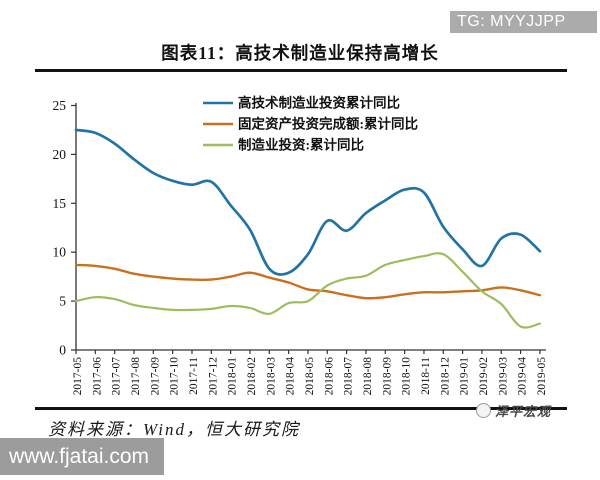 Image resolution: width=600 pixels, height=480 pixels. Describe the element at coordinates (310, 376) in the screenshot. I see `x-axis-label: 2018-05` at that location.